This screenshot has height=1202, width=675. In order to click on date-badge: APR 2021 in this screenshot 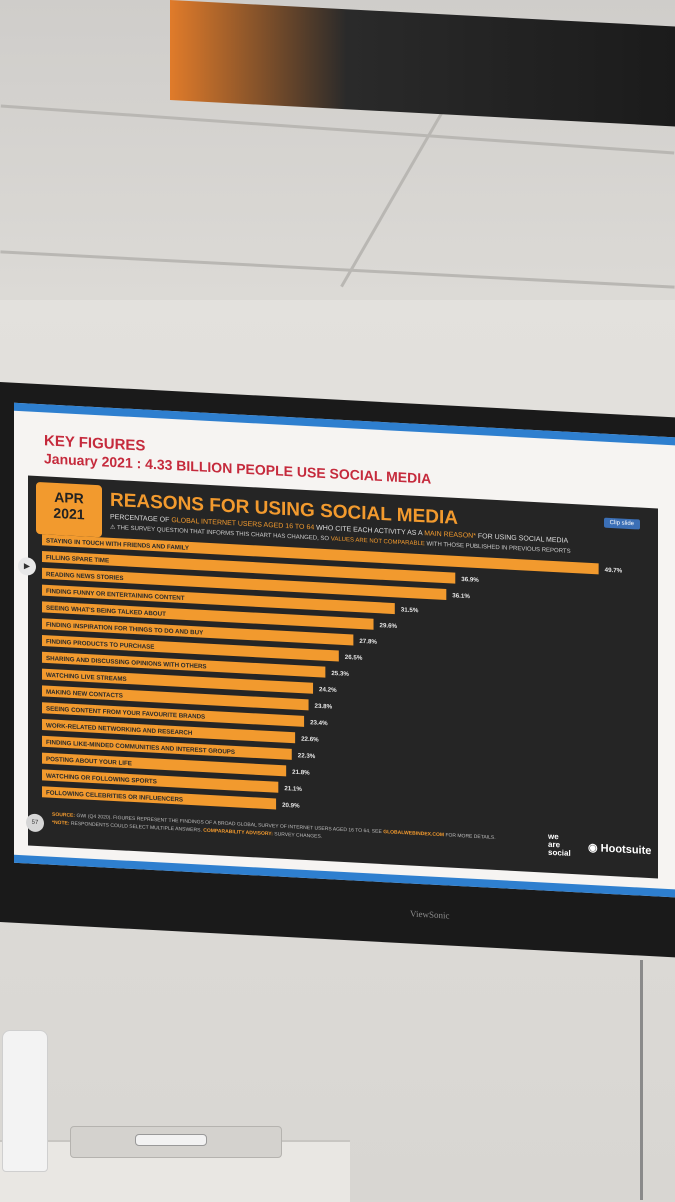, I will do `click(69, 509)`.